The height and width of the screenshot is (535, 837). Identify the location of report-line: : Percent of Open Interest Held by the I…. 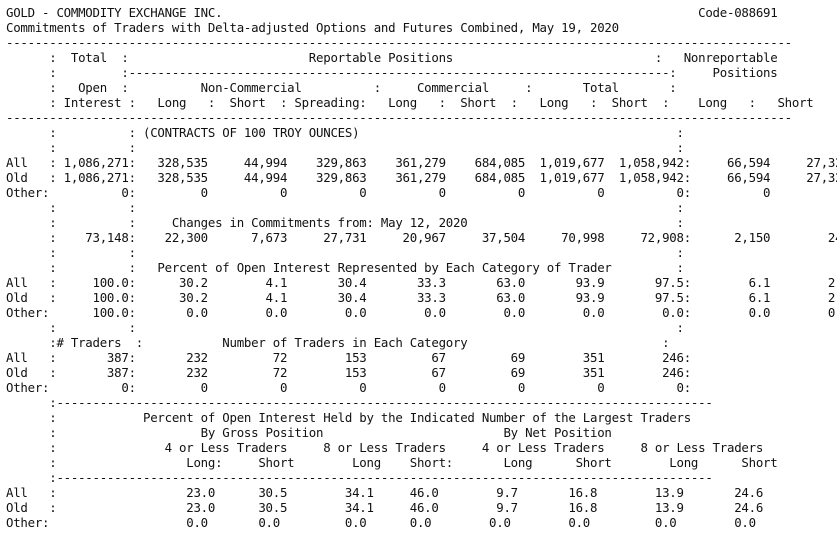
(348, 417).